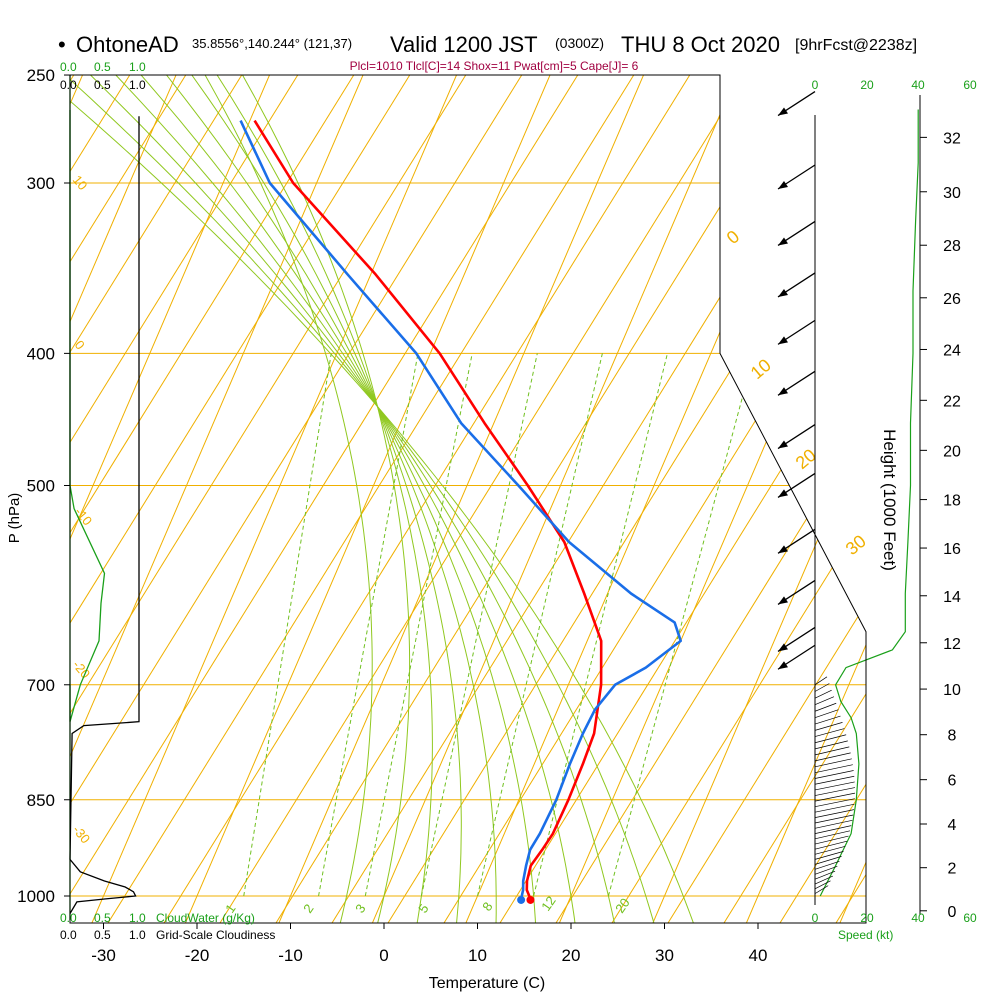 Image resolution: width=1000 pixels, height=1000 pixels. I want to click on cloud-water-profile, so click(87, 398).